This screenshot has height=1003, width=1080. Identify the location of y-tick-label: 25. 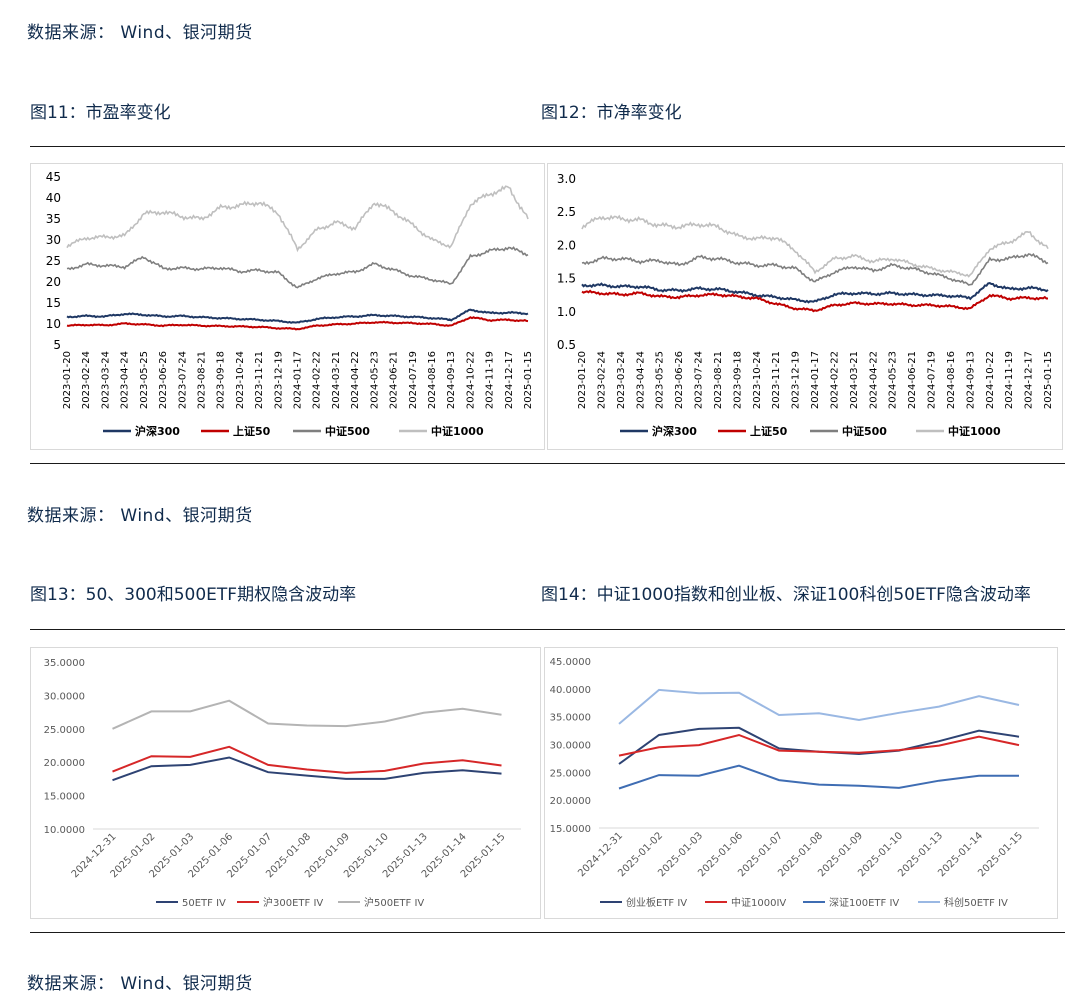
(53, 261).